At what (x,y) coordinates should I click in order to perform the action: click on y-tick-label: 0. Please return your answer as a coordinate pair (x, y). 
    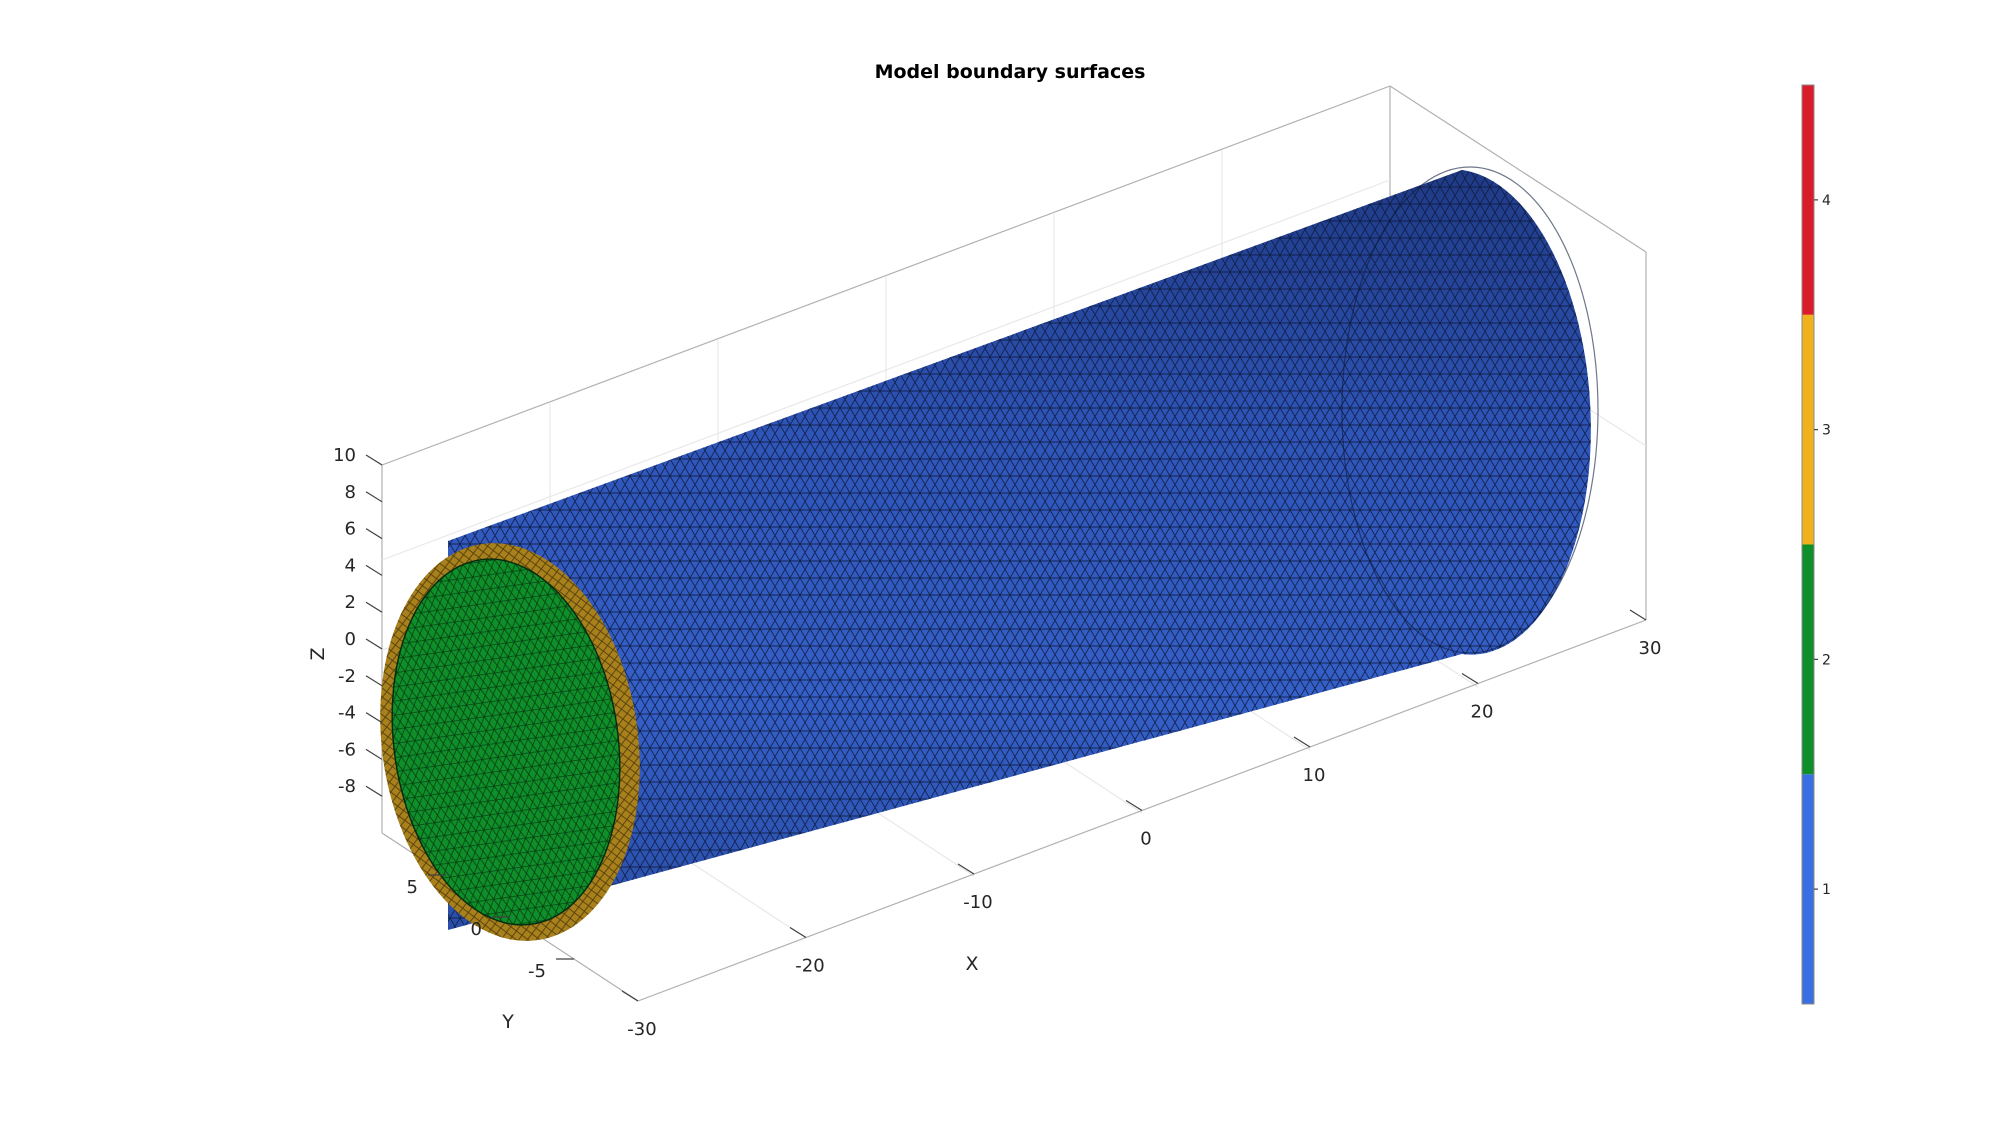
    Looking at the image, I should click on (476, 929).